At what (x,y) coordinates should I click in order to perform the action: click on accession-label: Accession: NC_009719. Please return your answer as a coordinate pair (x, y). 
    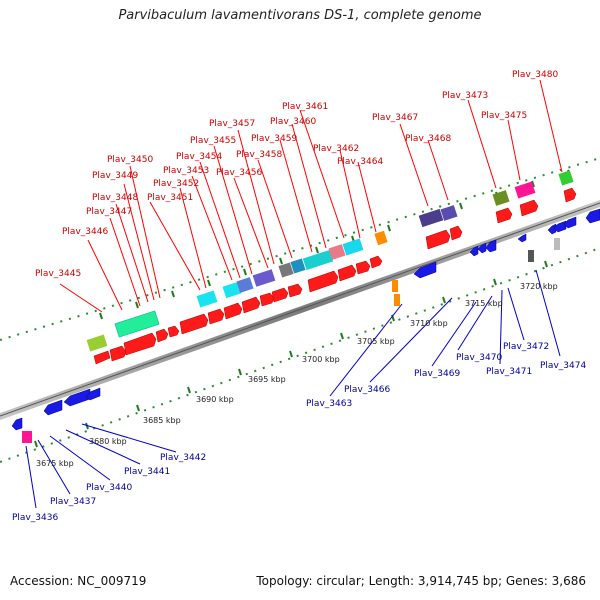
    Looking at the image, I should click on (78, 581).